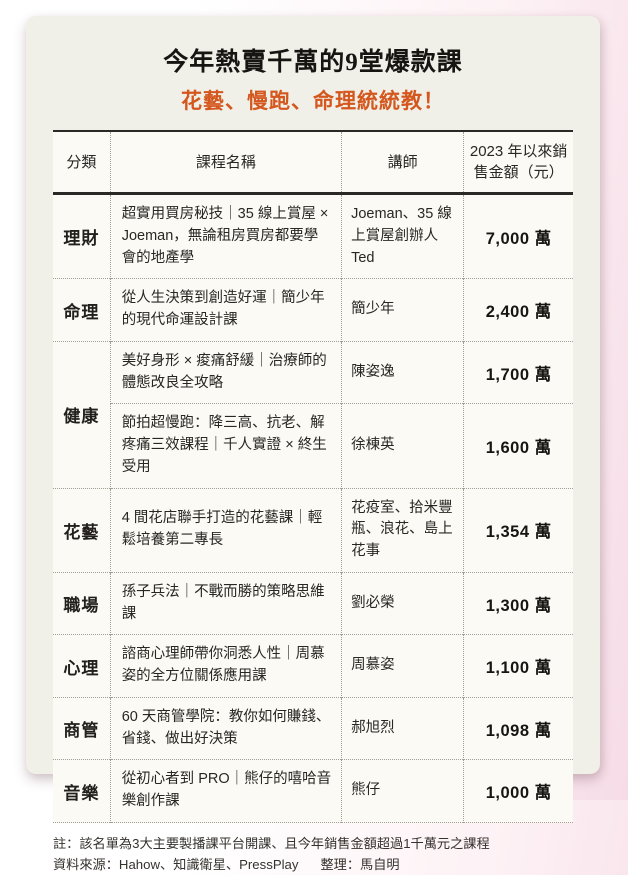  What do you see at coordinates (313, 101) in the screenshot?
I see `page-subtitle: 花藝、慢跑、命理統統教！` at bounding box center [313, 101].